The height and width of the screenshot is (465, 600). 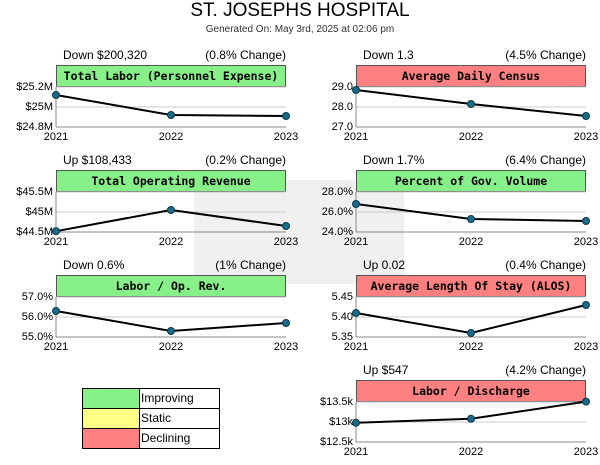 What do you see at coordinates (471, 181) in the screenshot?
I see `chart-title: Percent of Gov. Volume` at bounding box center [471, 181].